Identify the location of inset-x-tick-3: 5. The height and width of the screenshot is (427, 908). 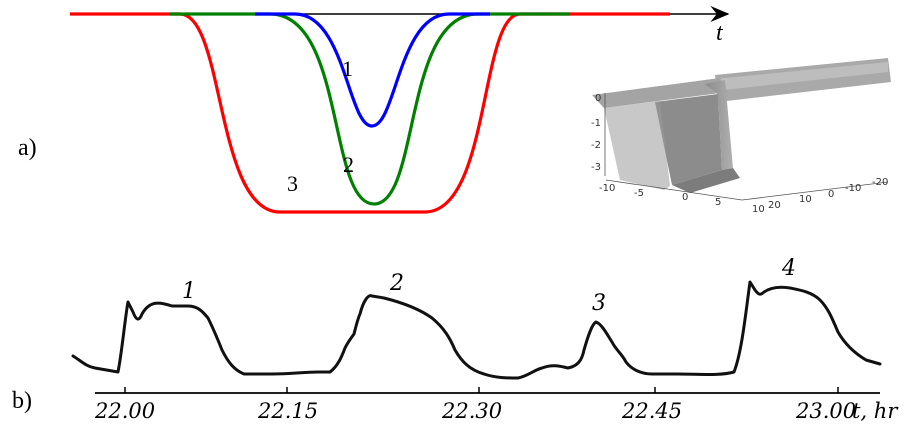
(718, 202).